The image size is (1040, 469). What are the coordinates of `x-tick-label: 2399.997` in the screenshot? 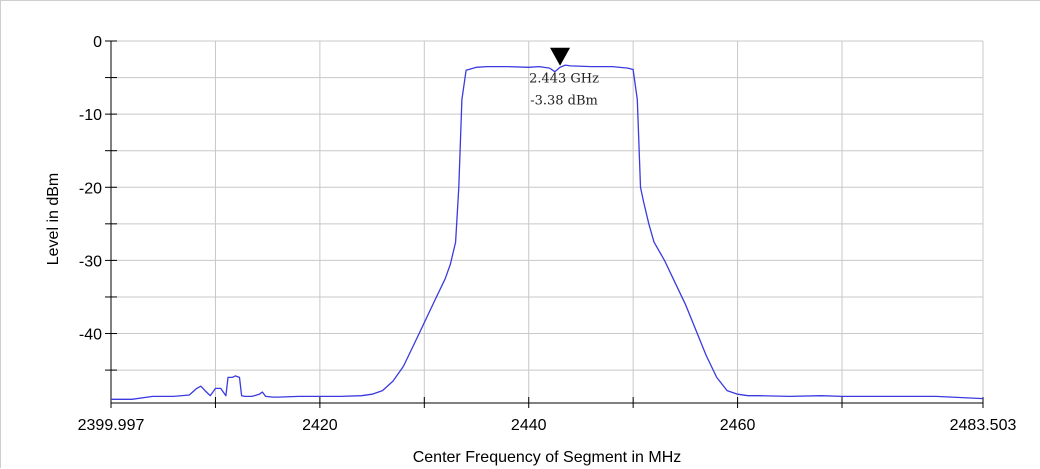 It's located at (111, 425).